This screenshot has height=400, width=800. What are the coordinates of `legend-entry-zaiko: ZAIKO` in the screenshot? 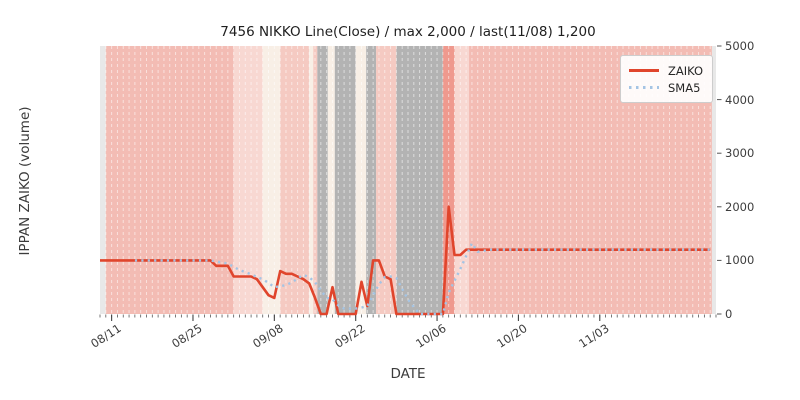 It's located at (666, 70).